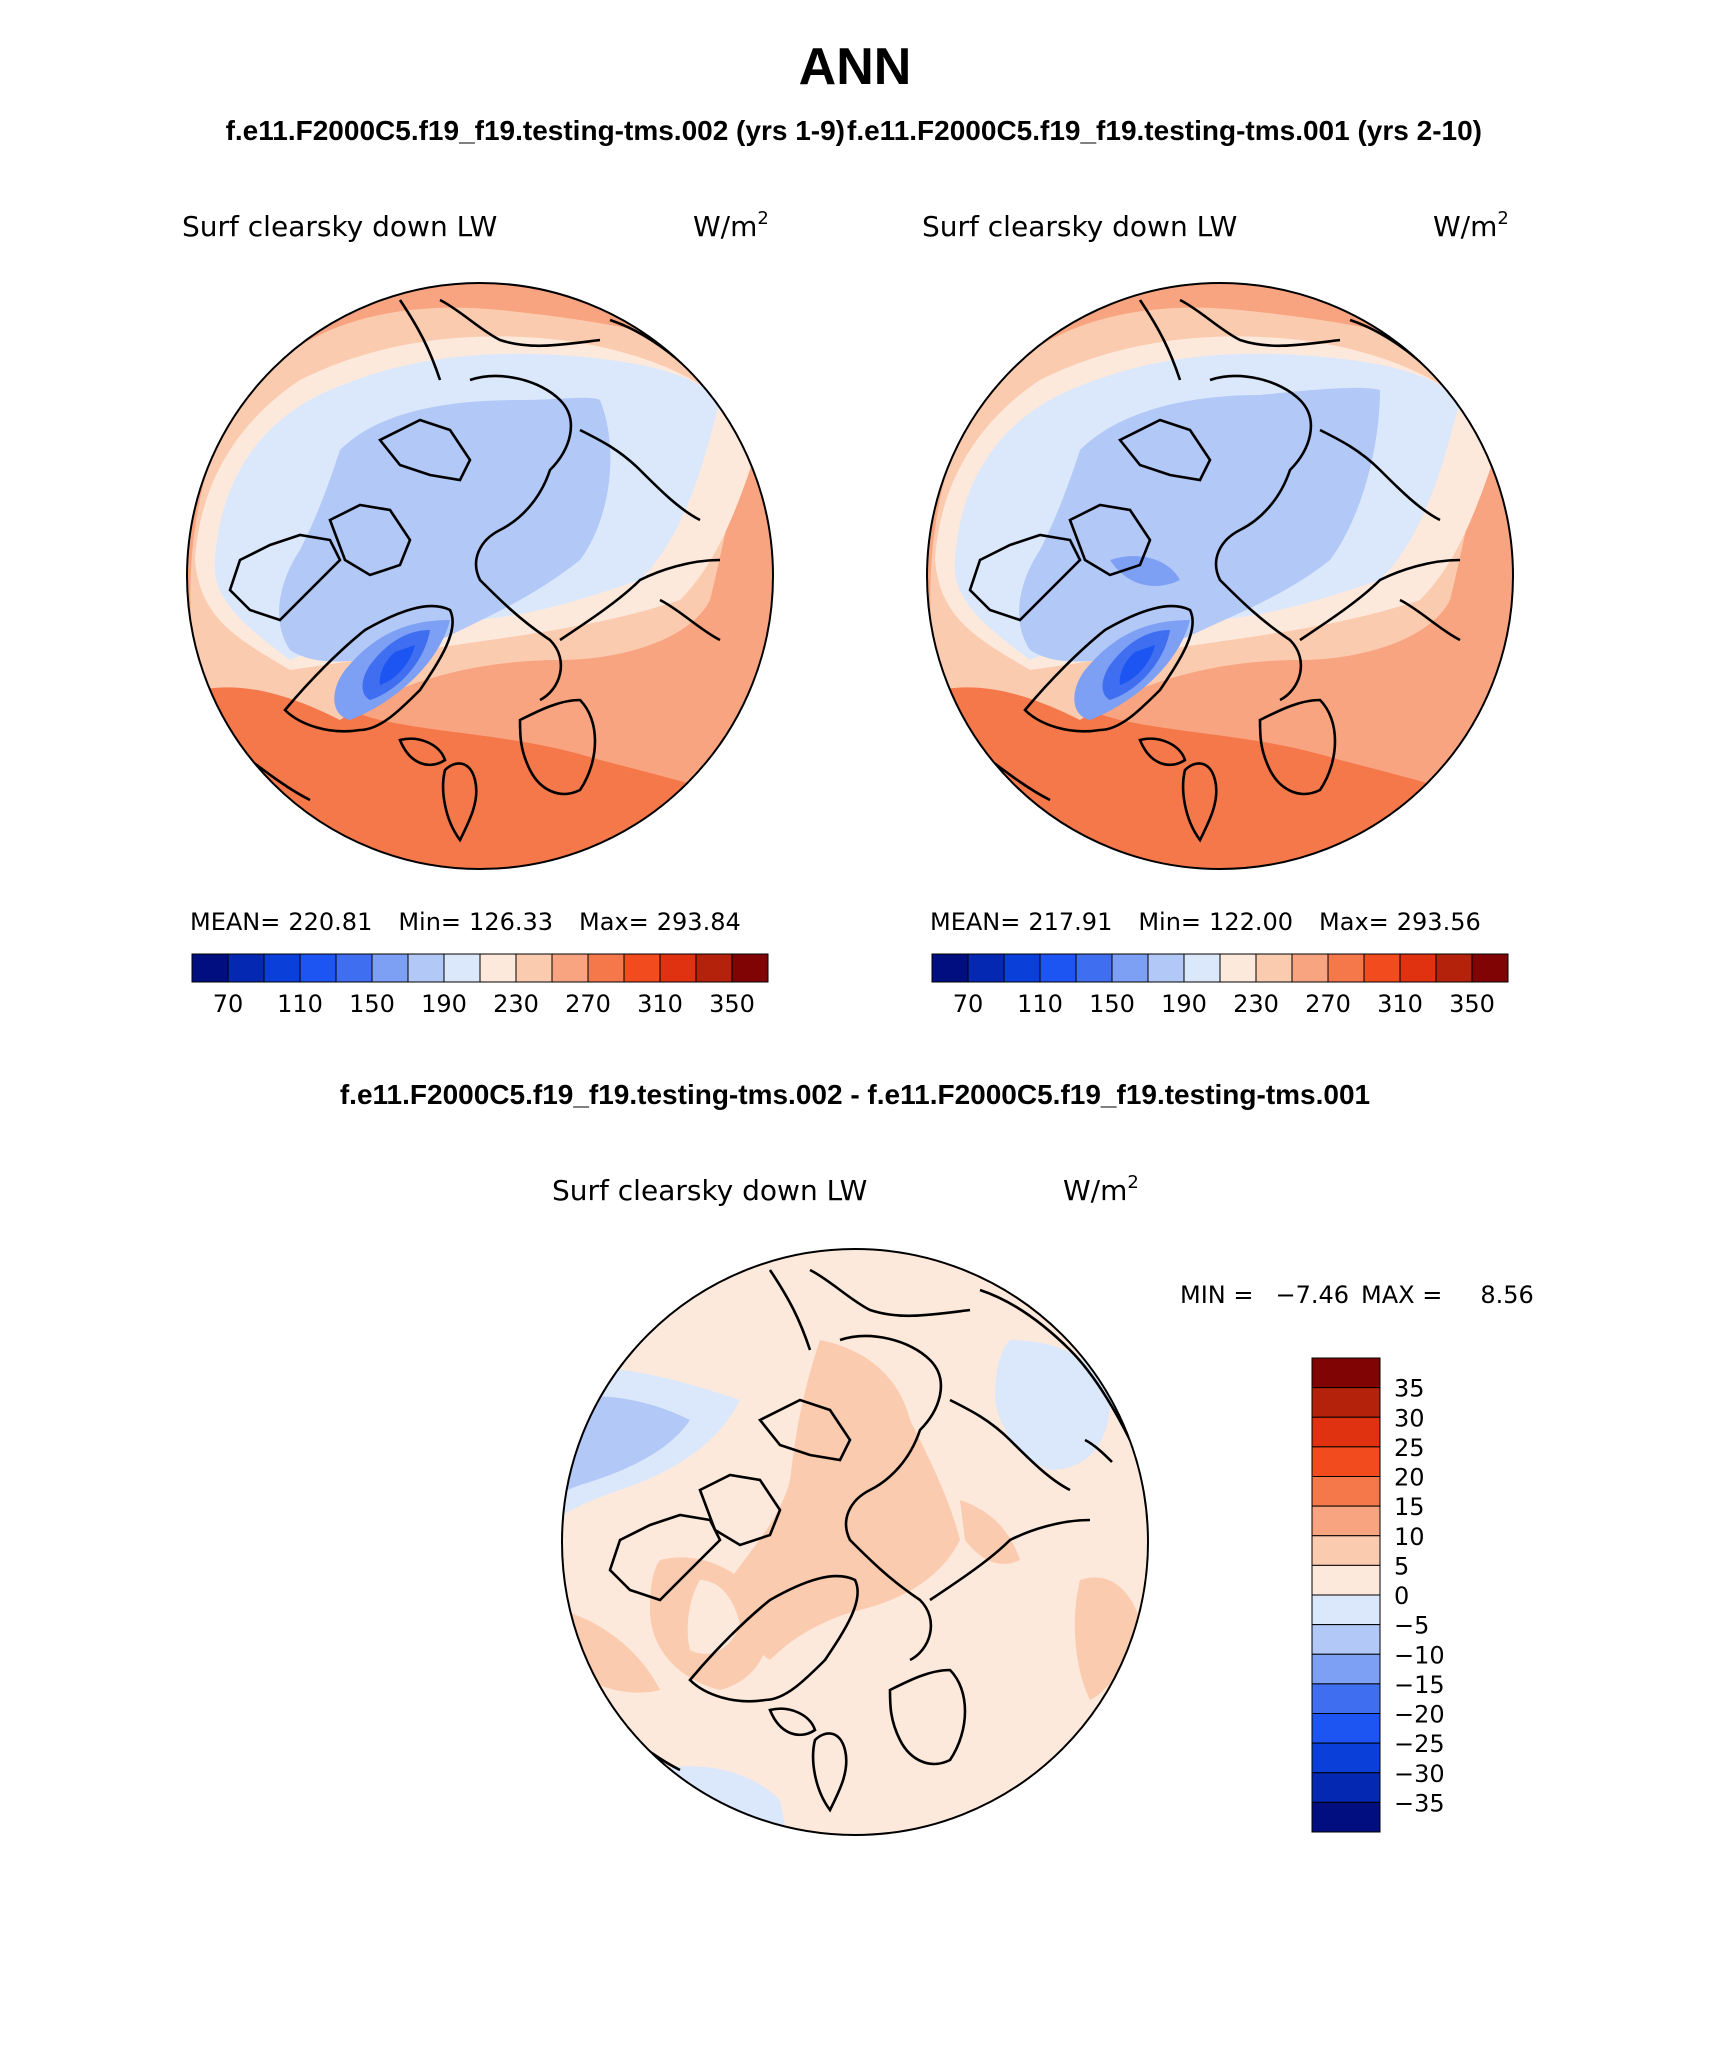 The height and width of the screenshot is (2061, 1710). I want to click on panel-test: Surf clearsky down LW W/m2, so click(478, 613).